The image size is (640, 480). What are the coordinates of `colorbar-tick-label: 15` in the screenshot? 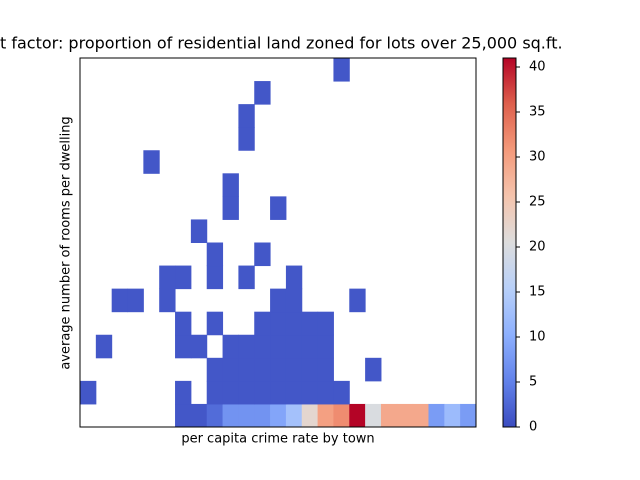 It's located at (537, 292).